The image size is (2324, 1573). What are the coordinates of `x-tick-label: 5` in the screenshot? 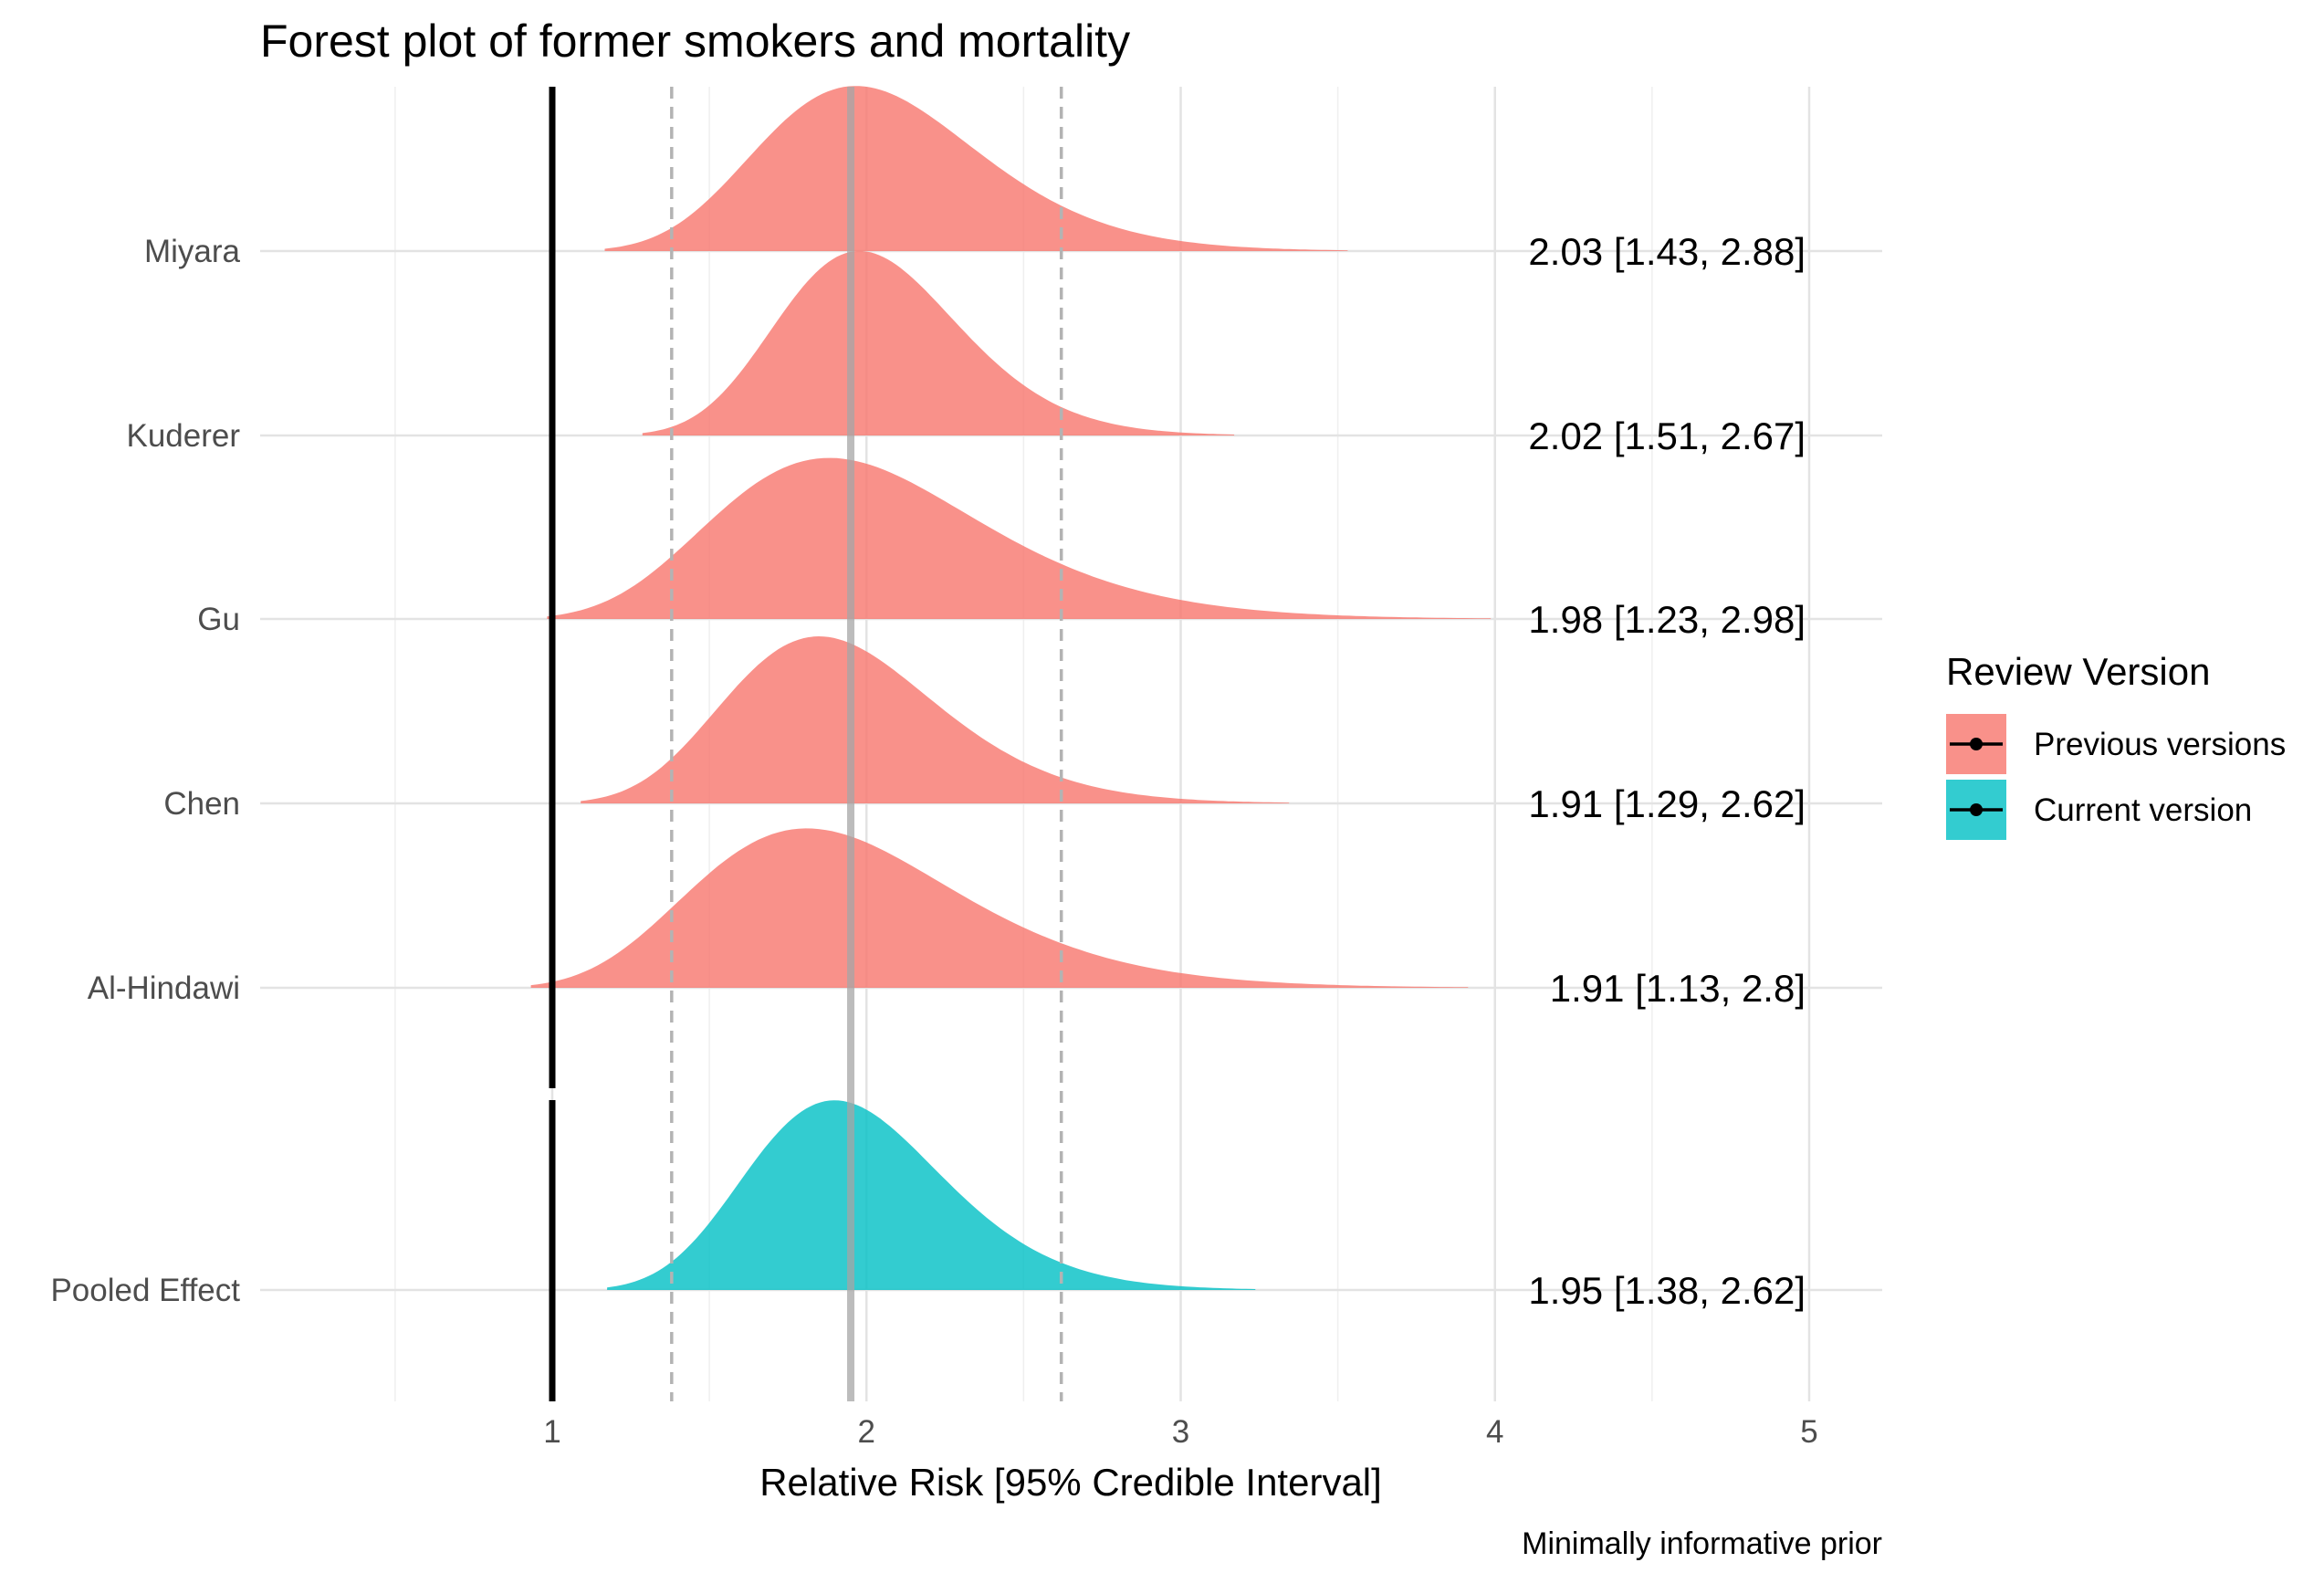 It's located at (1809, 1432).